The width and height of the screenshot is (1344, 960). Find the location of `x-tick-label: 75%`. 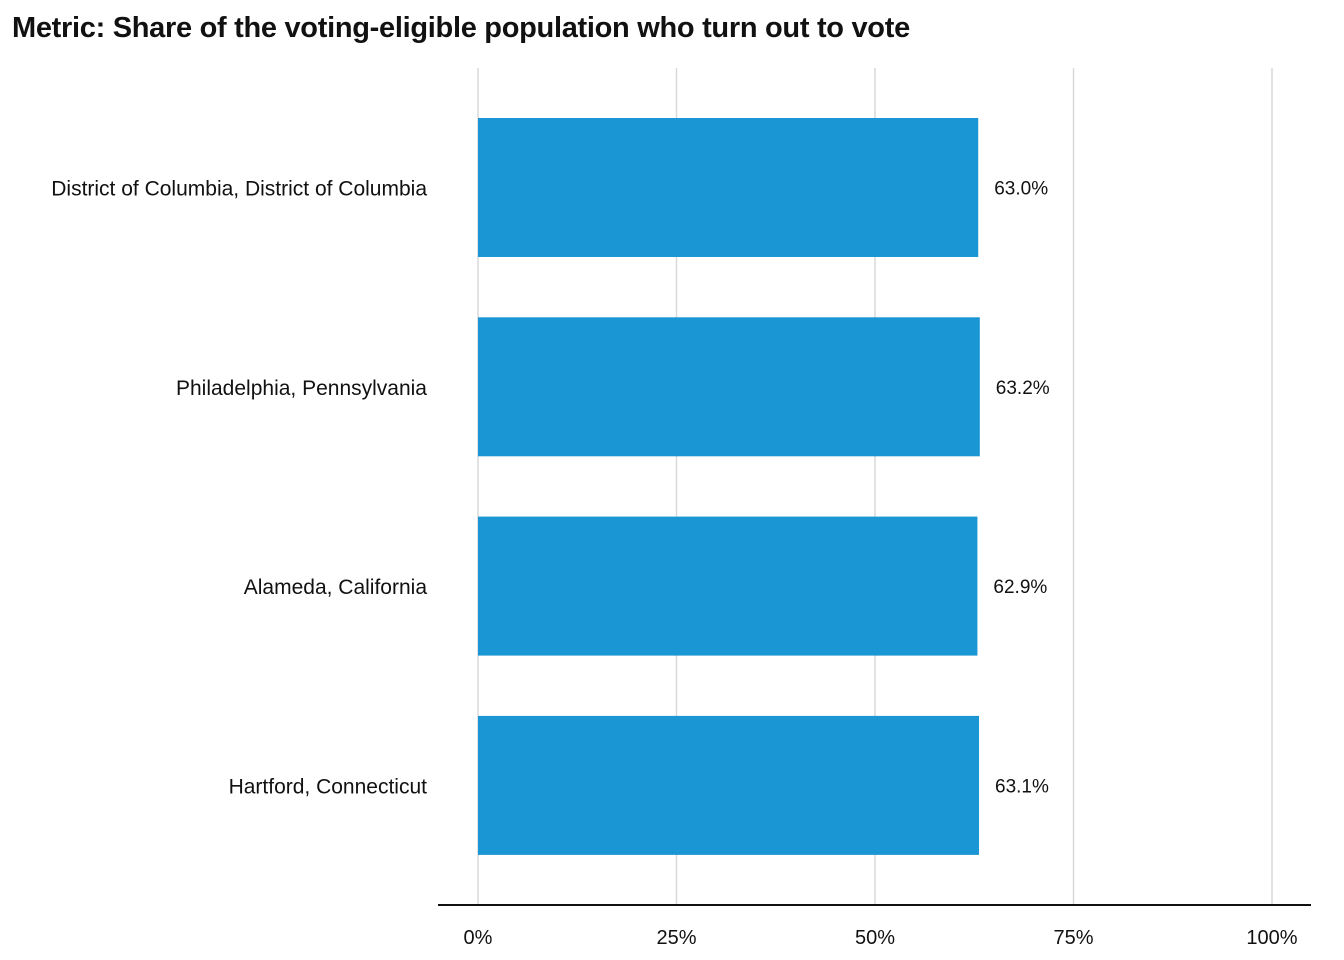

x-tick-label: 75% is located at coordinates (1073, 938).